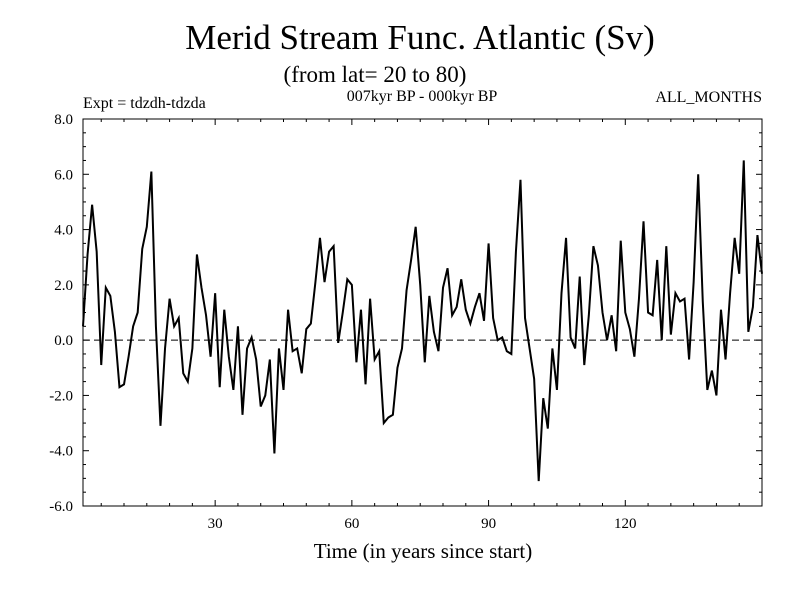  I want to click on y-tick-label: -6.0, so click(61, 507).